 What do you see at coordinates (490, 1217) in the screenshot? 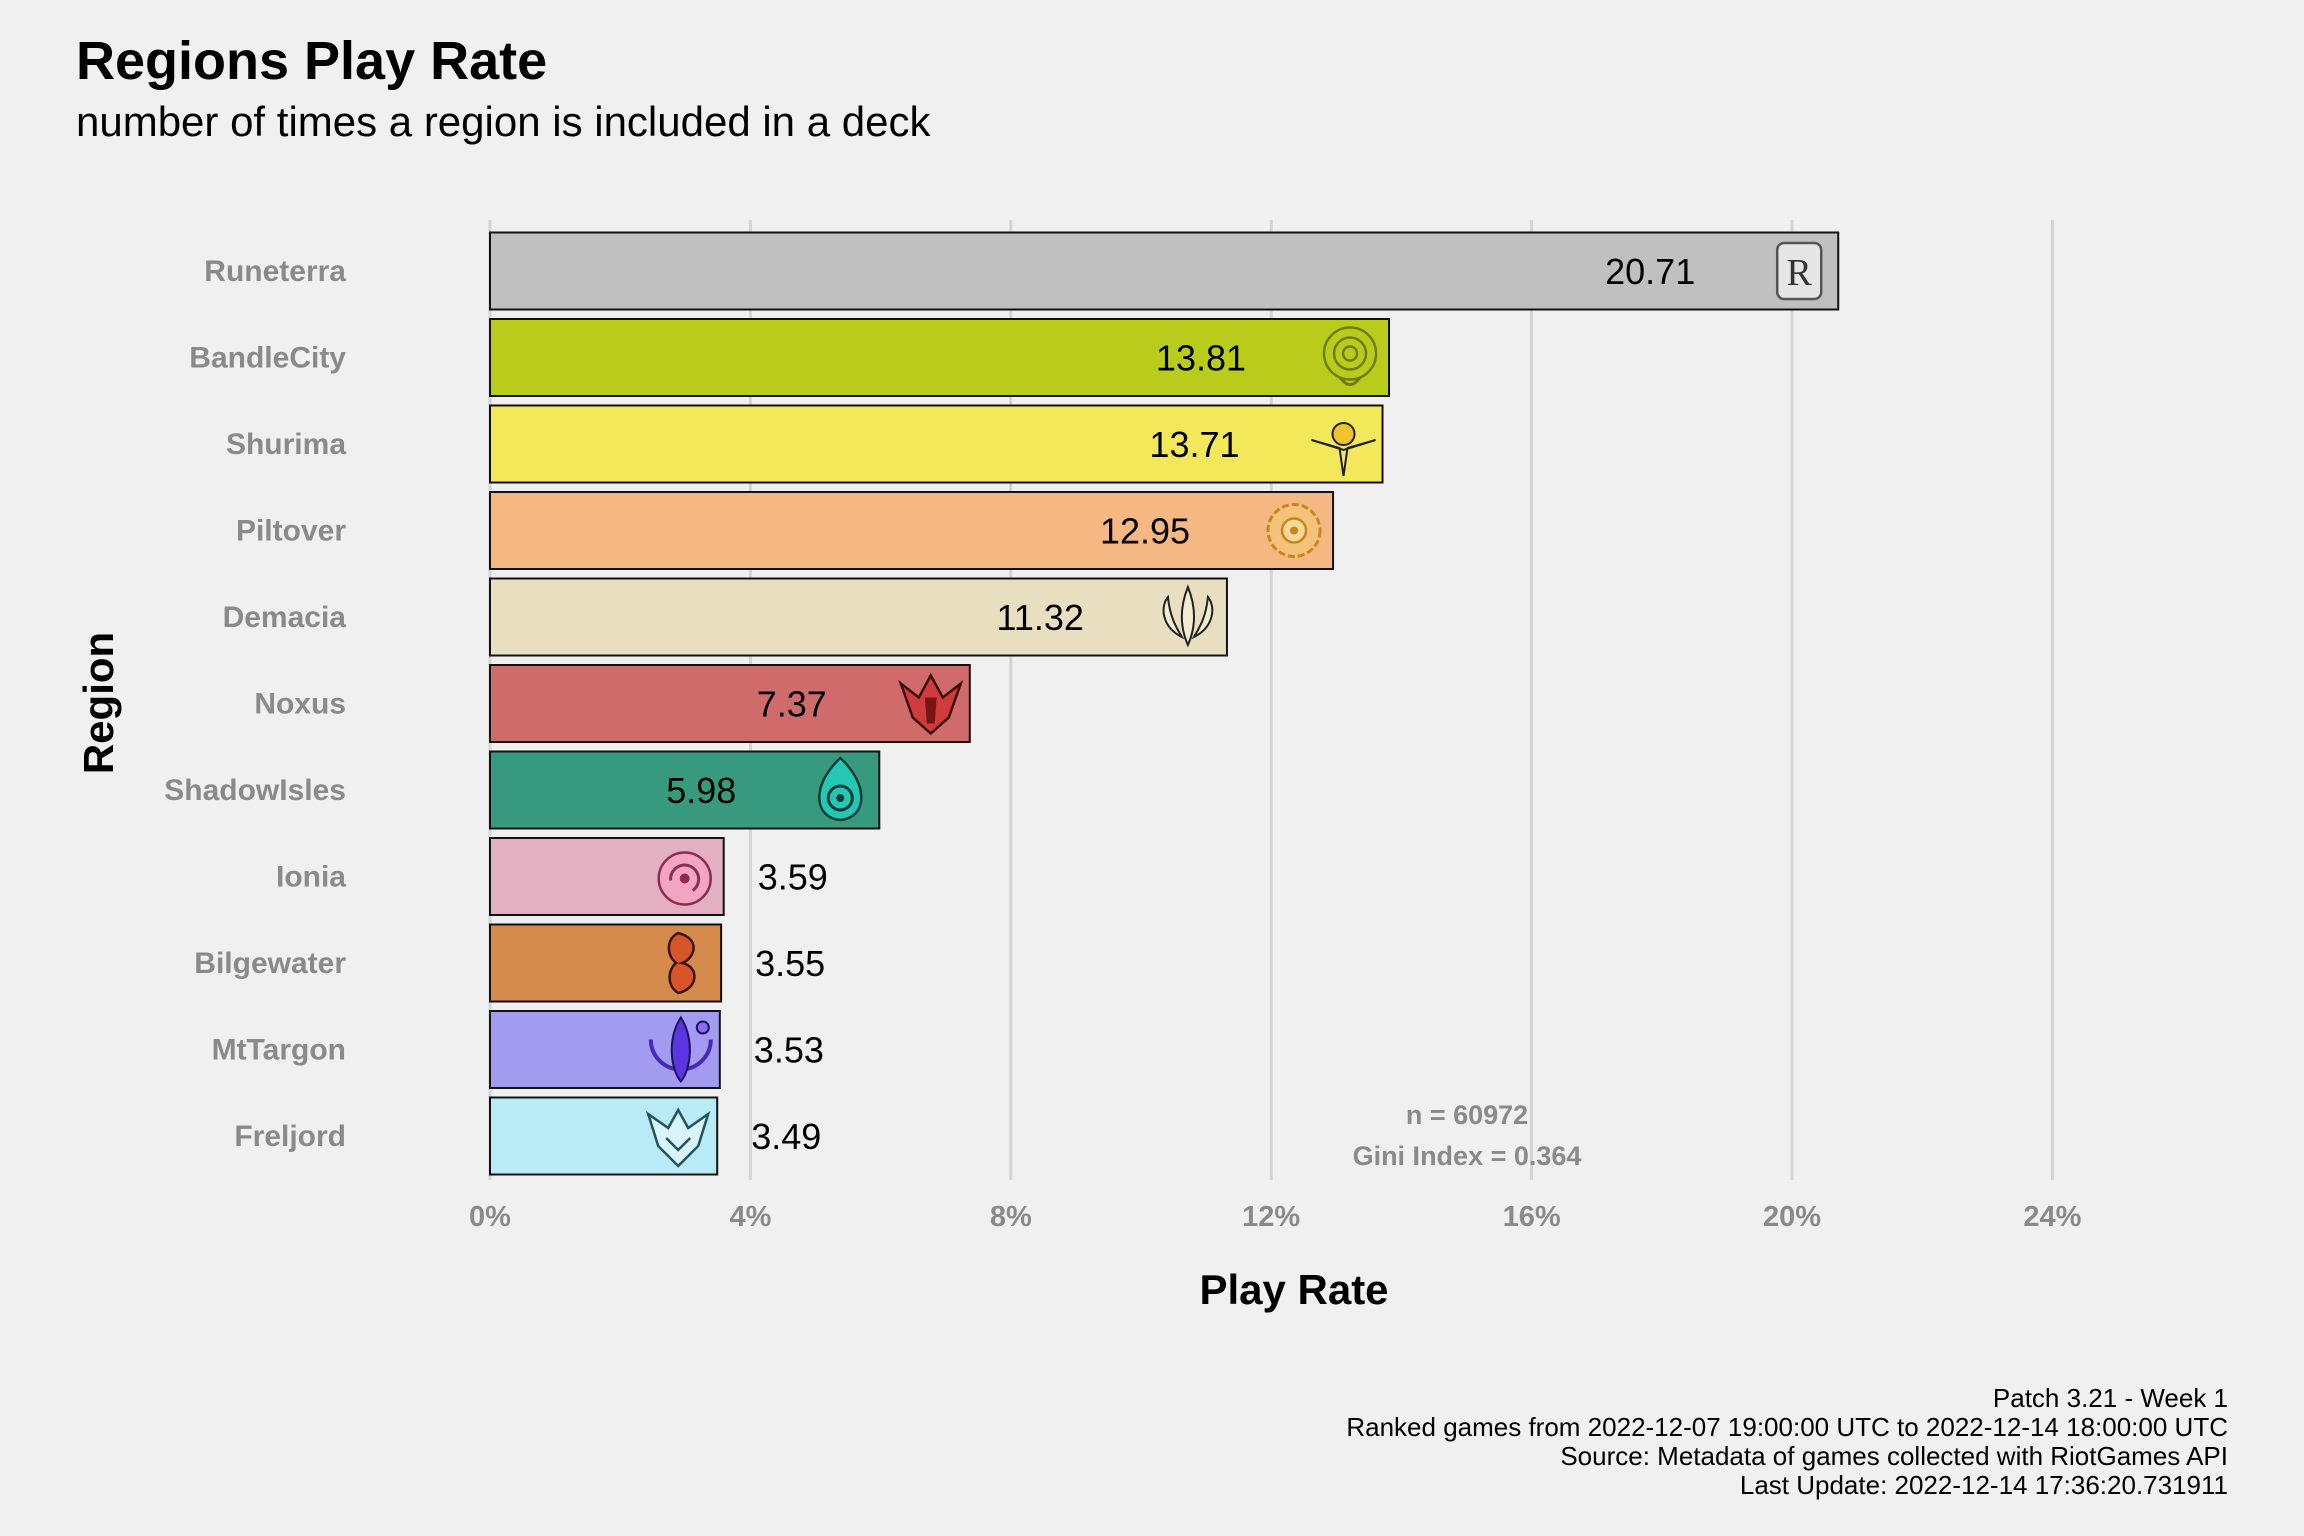
I see `x-tick-label: 0%` at bounding box center [490, 1217].